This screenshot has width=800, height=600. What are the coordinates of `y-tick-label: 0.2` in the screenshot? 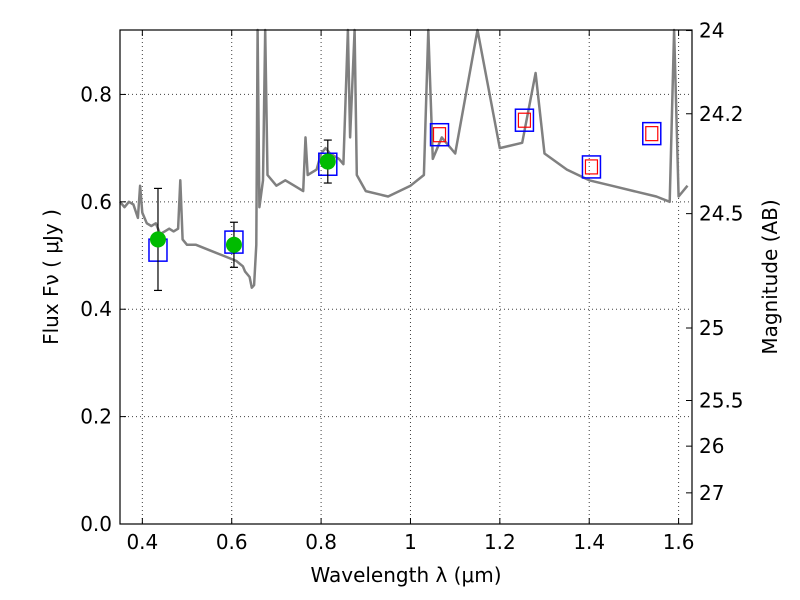 It's located at (96, 417).